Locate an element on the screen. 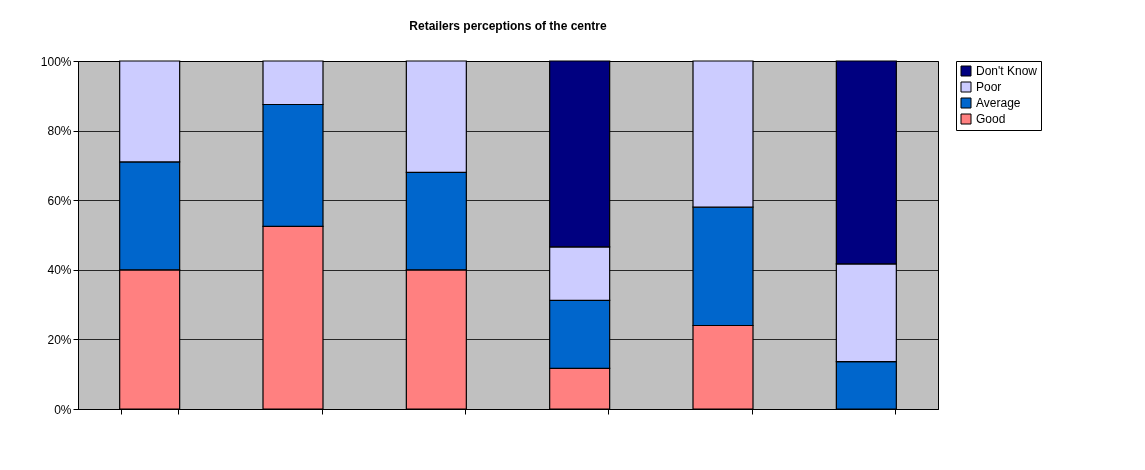  legend-label: Good is located at coordinates (991, 119).